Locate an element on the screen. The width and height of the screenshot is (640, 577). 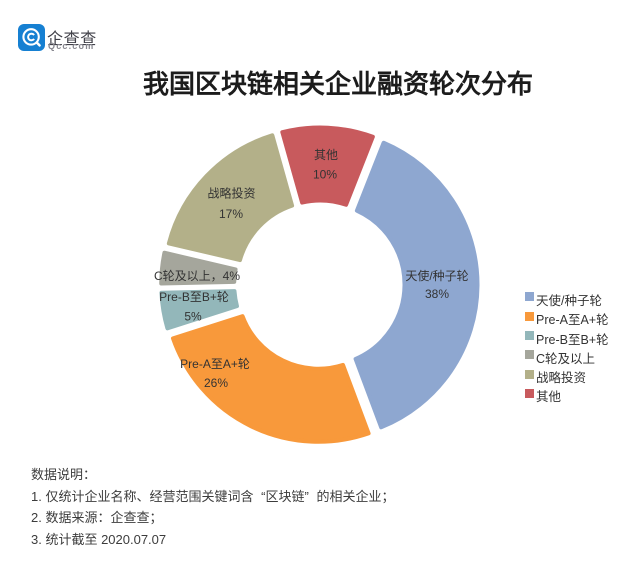
svg-text: 天使/种子轮 is located at coordinates (436, 275).